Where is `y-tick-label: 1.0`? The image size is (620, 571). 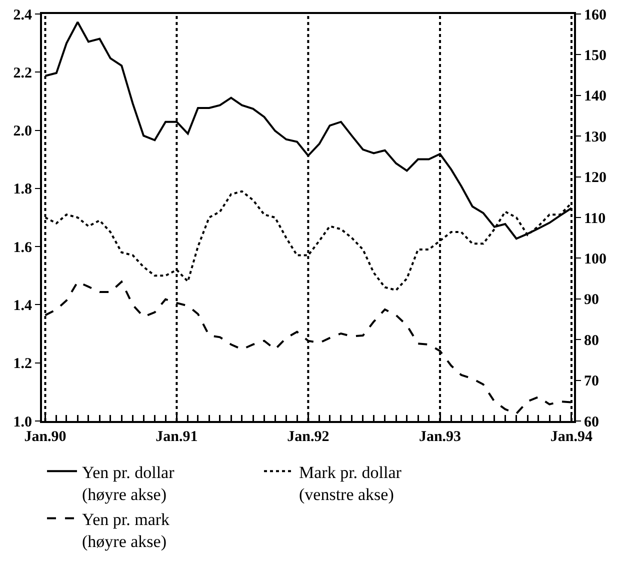
y-tick-label: 1.0 is located at coordinates (22, 422).